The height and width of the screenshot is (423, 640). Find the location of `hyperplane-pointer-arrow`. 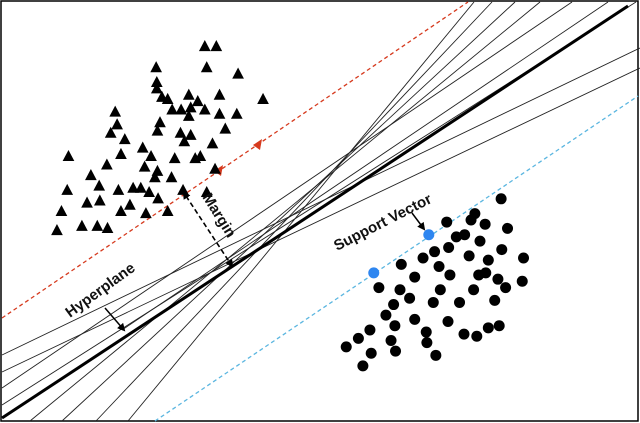

hyperplane-pointer-arrow is located at coordinates (115, 319).